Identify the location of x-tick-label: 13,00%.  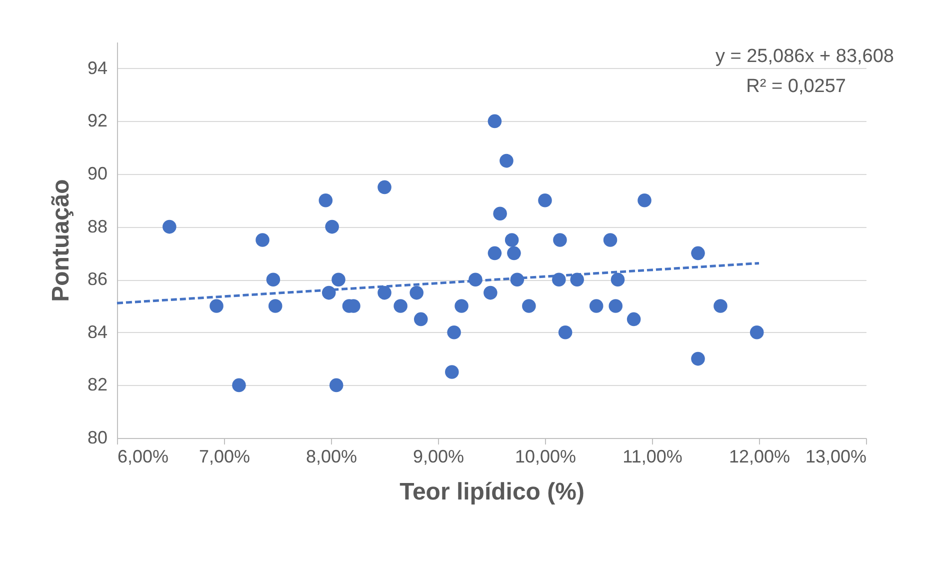
(835, 456).